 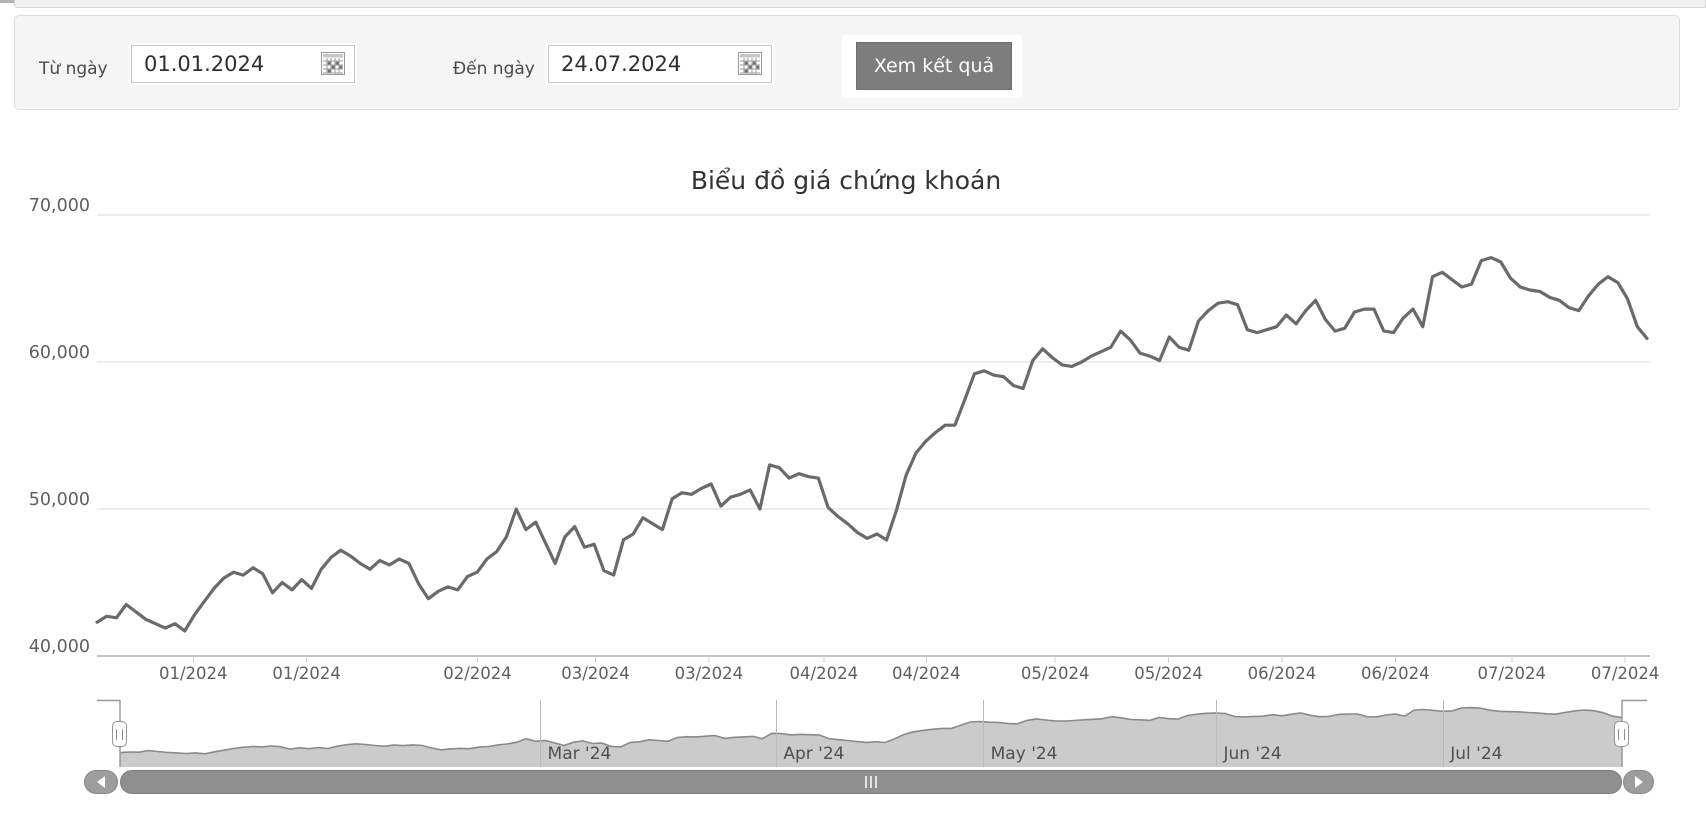 I want to click on navigator-area, so click(x=871, y=737).